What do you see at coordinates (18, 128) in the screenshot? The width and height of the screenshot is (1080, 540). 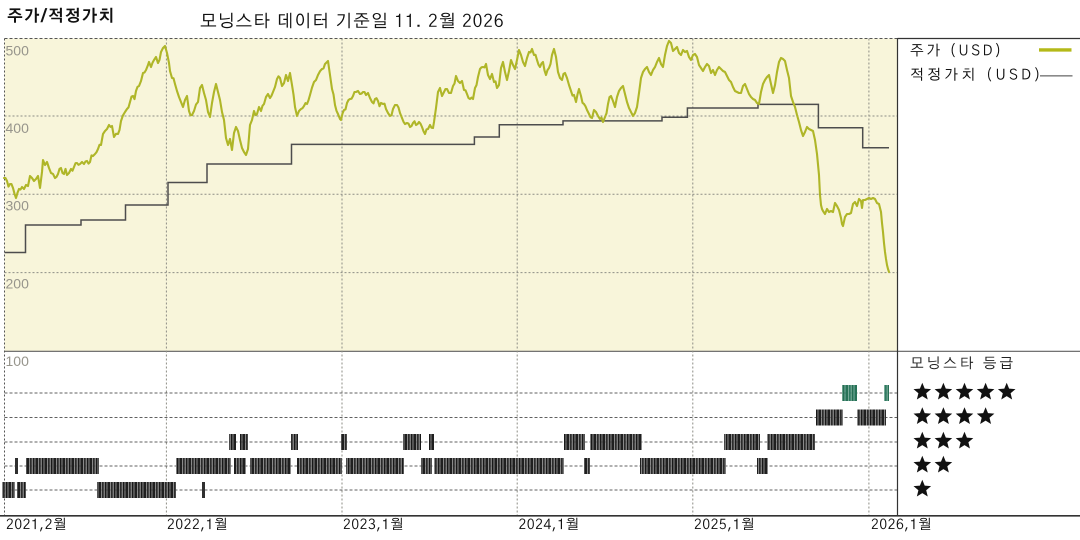 I see `svg-text: 400` at bounding box center [18, 128].